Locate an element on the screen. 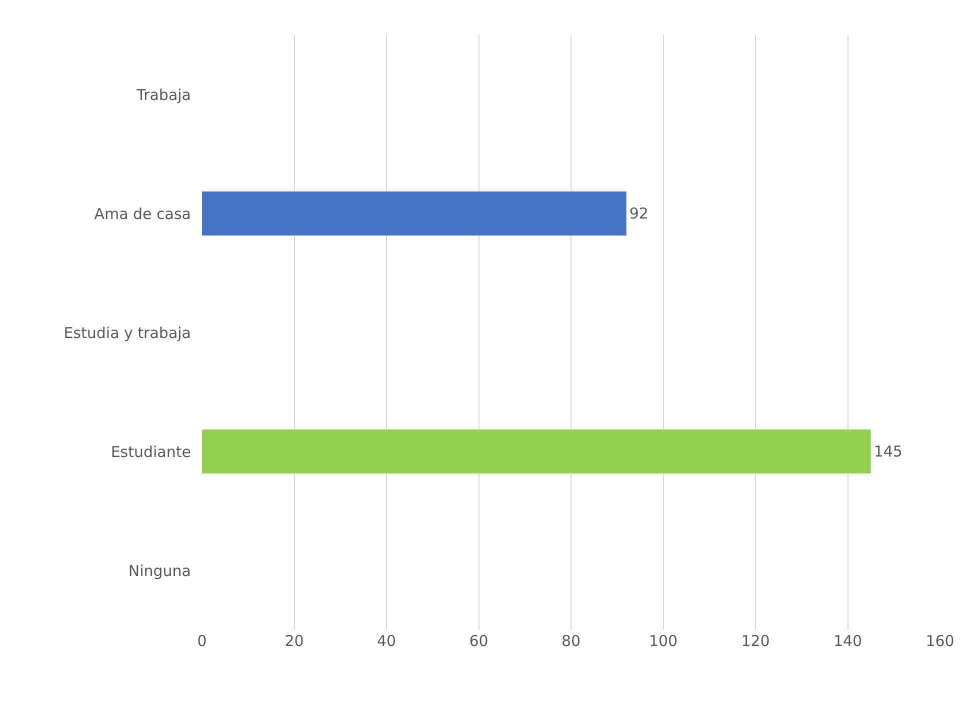 The image size is (974, 707). x-tick-label: 0 is located at coordinates (202, 641).